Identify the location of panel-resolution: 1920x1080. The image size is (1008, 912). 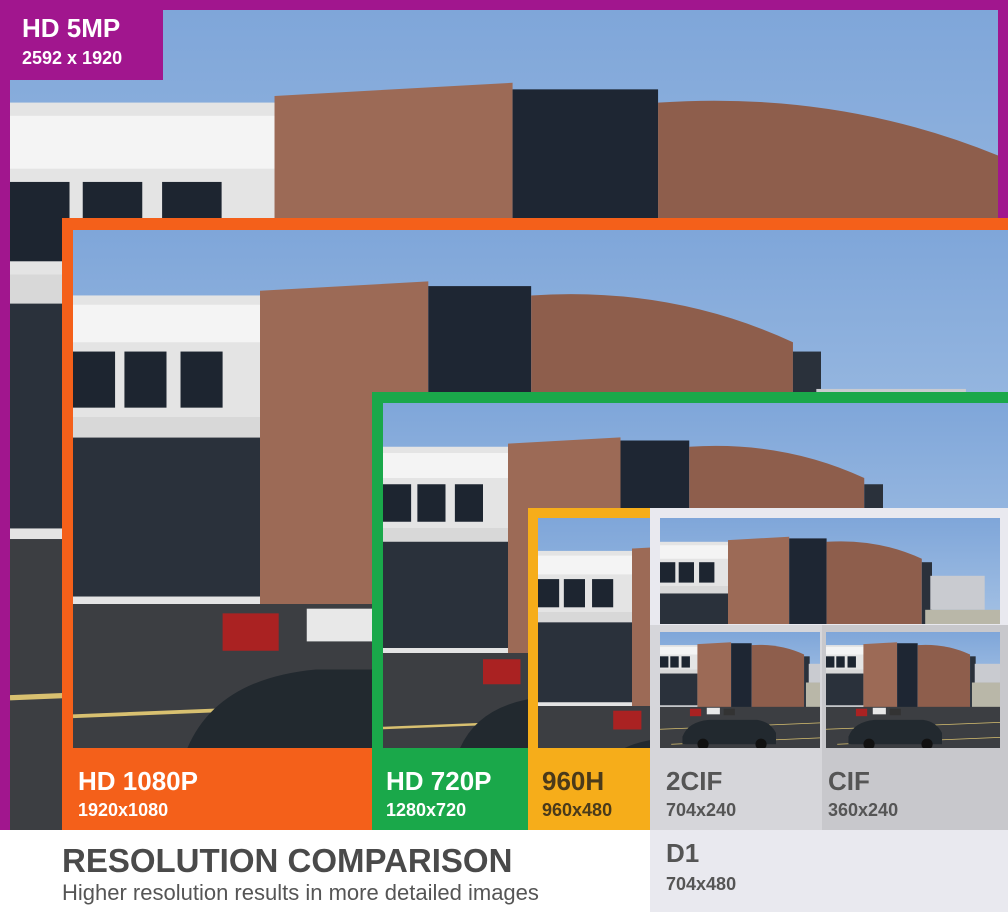
(123, 810).